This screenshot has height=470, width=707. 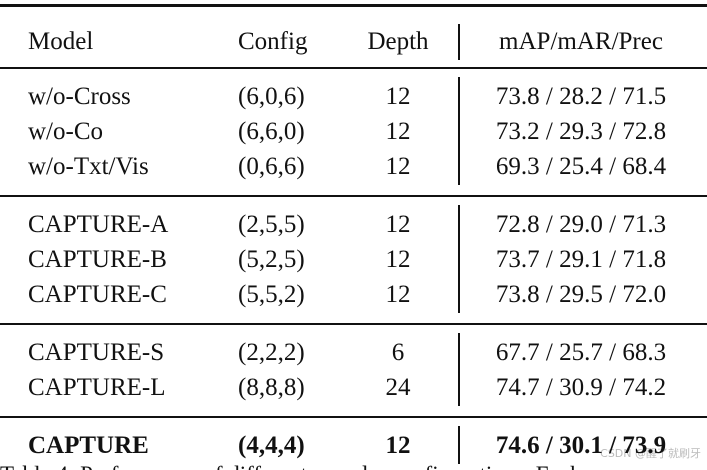 What do you see at coordinates (98, 224) in the screenshot?
I see `table-cell: CAPTURE-A` at bounding box center [98, 224].